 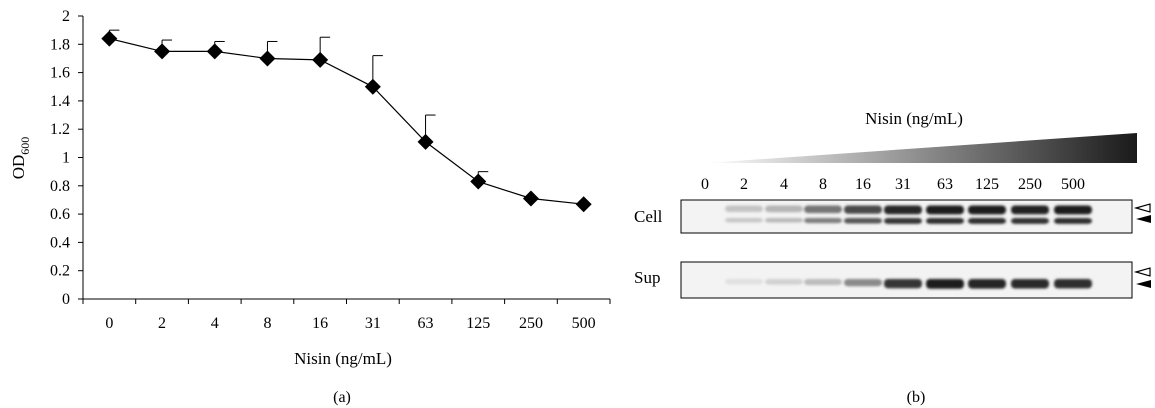 What do you see at coordinates (162, 323) in the screenshot?
I see `x-tick-label: 2` at bounding box center [162, 323].